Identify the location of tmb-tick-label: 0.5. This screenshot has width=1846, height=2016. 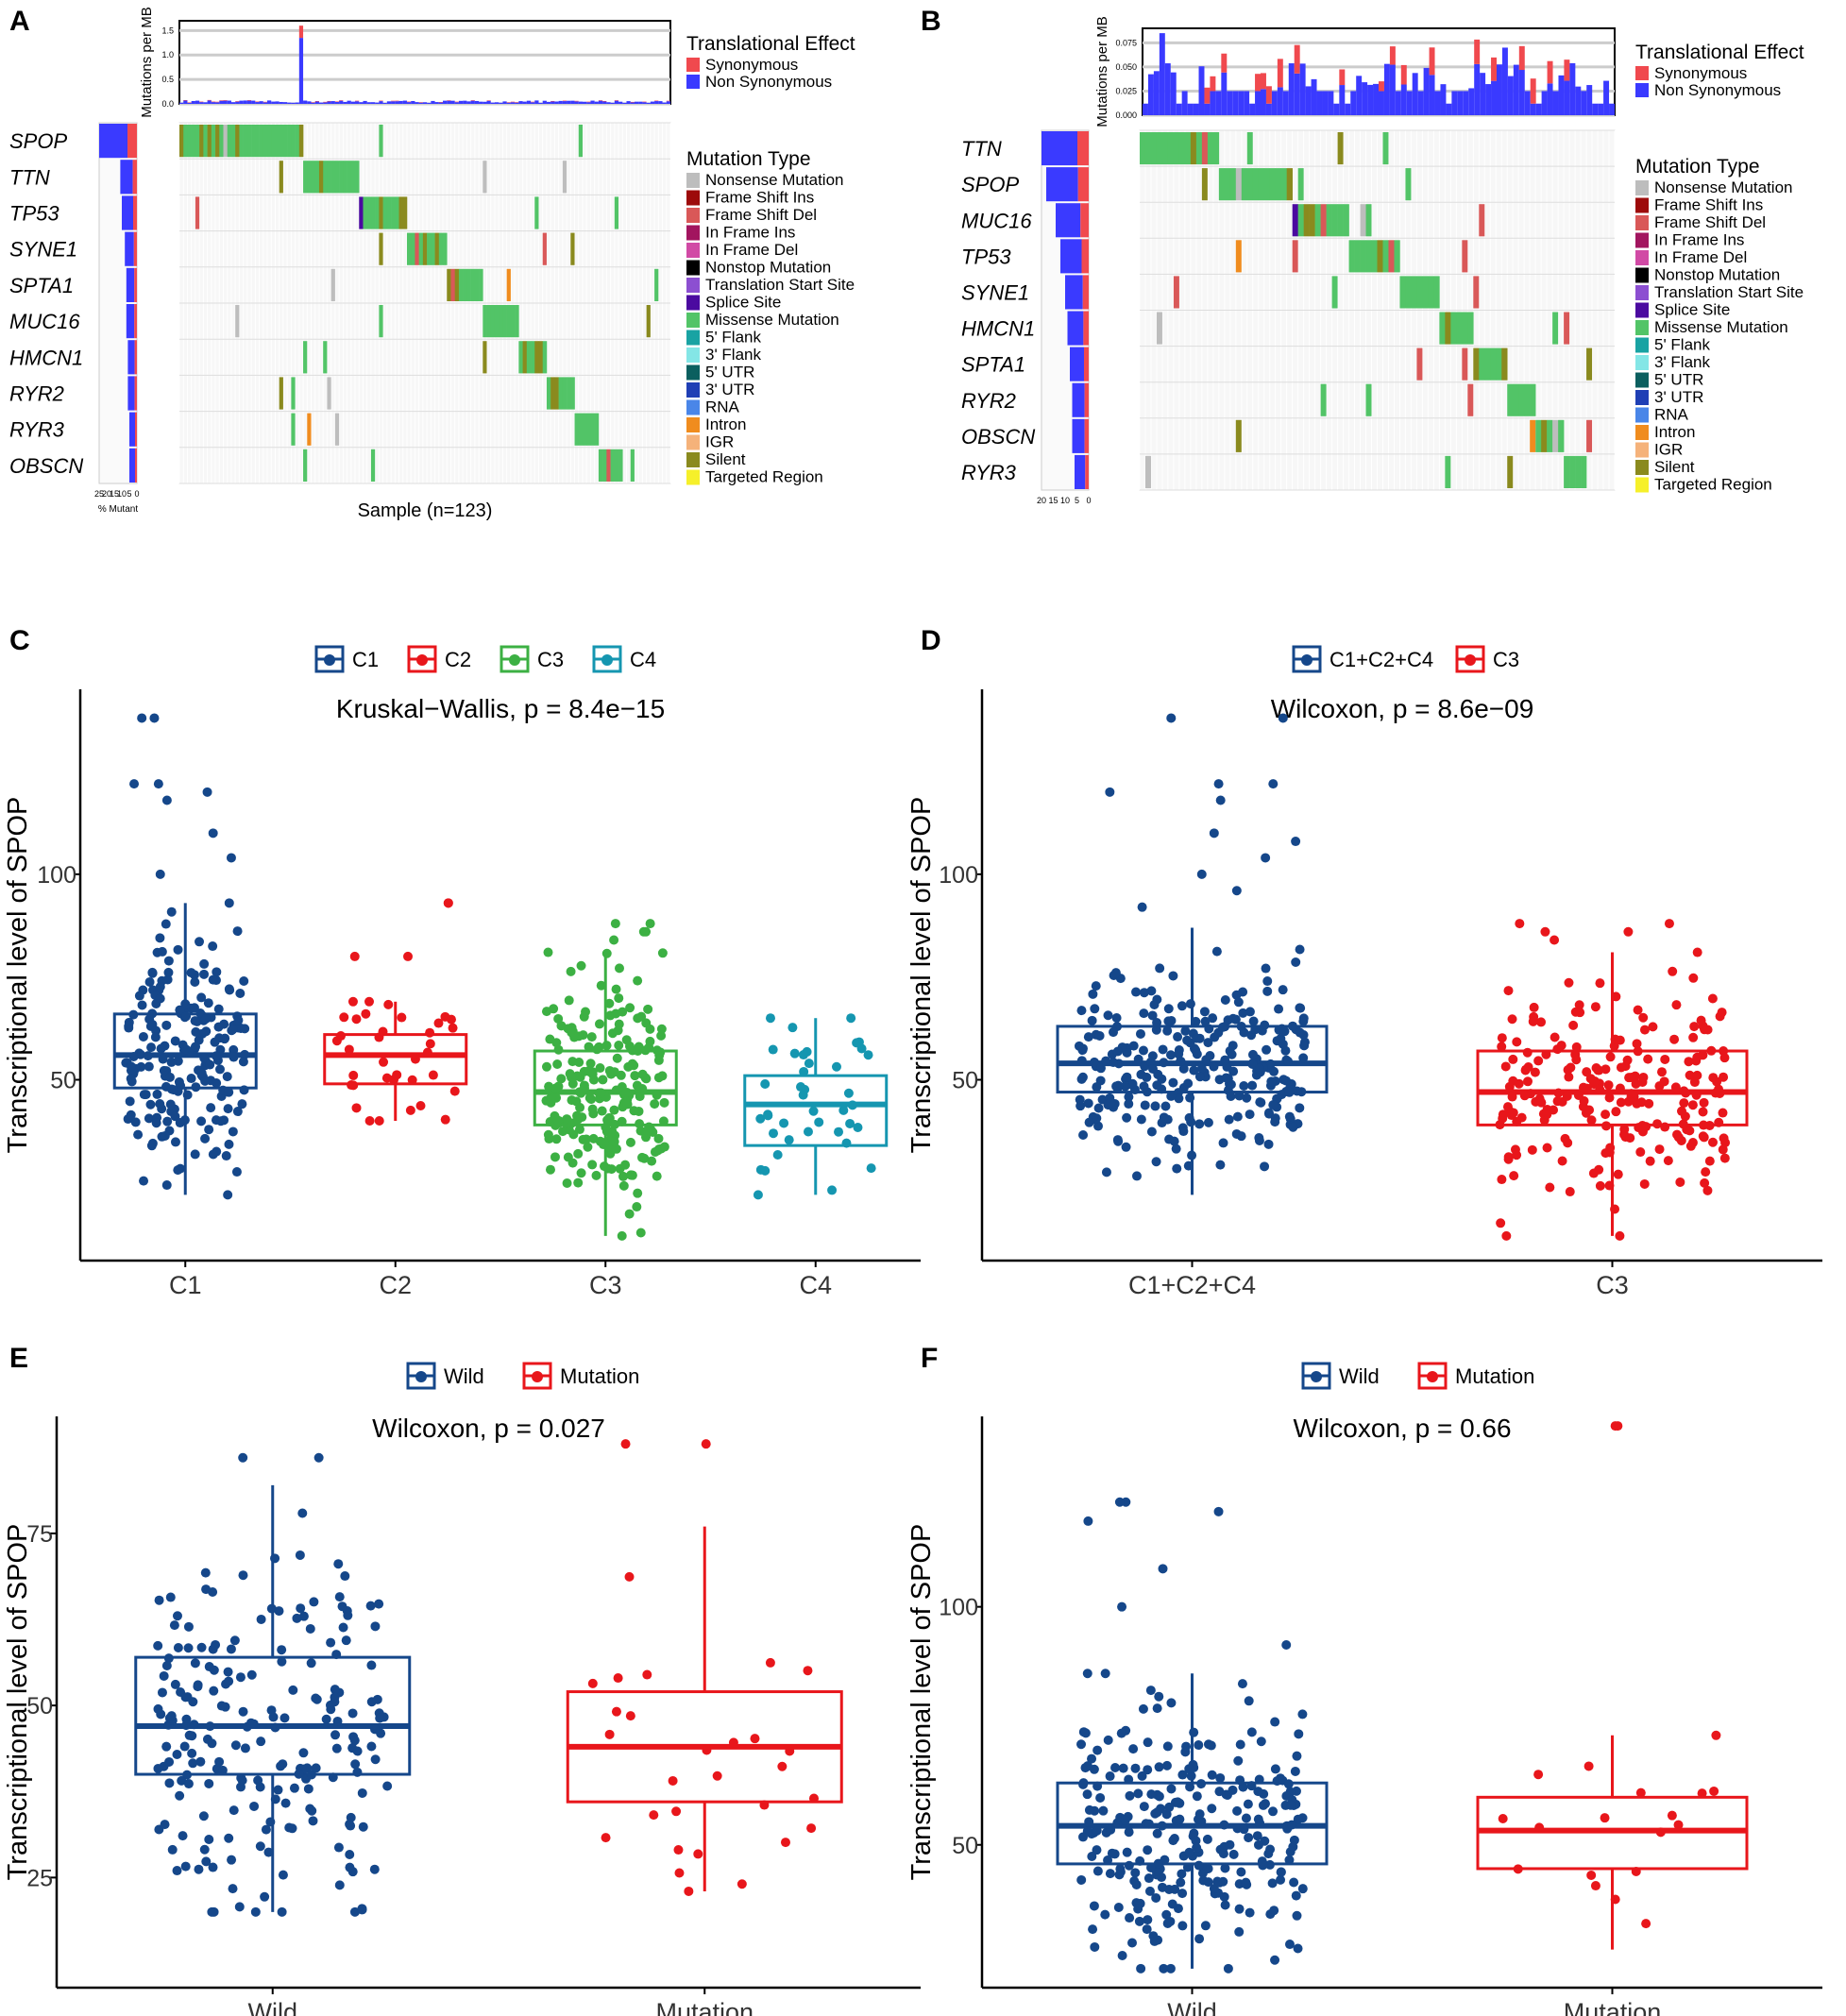
(168, 79).